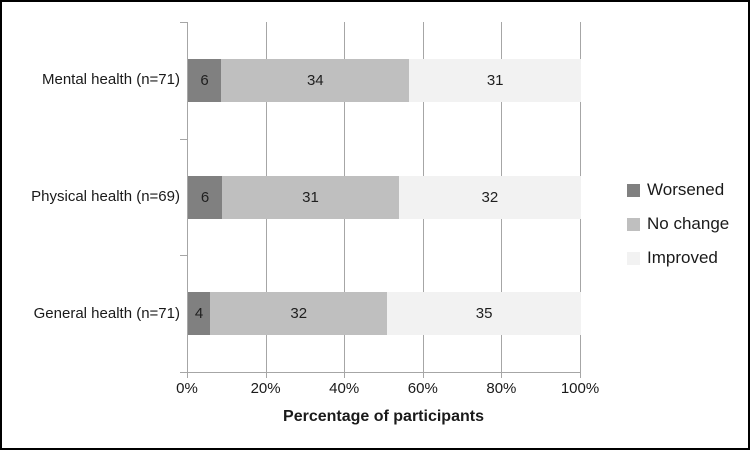 The width and height of the screenshot is (750, 450). I want to click on x-tick-label: 100%, so click(580, 388).